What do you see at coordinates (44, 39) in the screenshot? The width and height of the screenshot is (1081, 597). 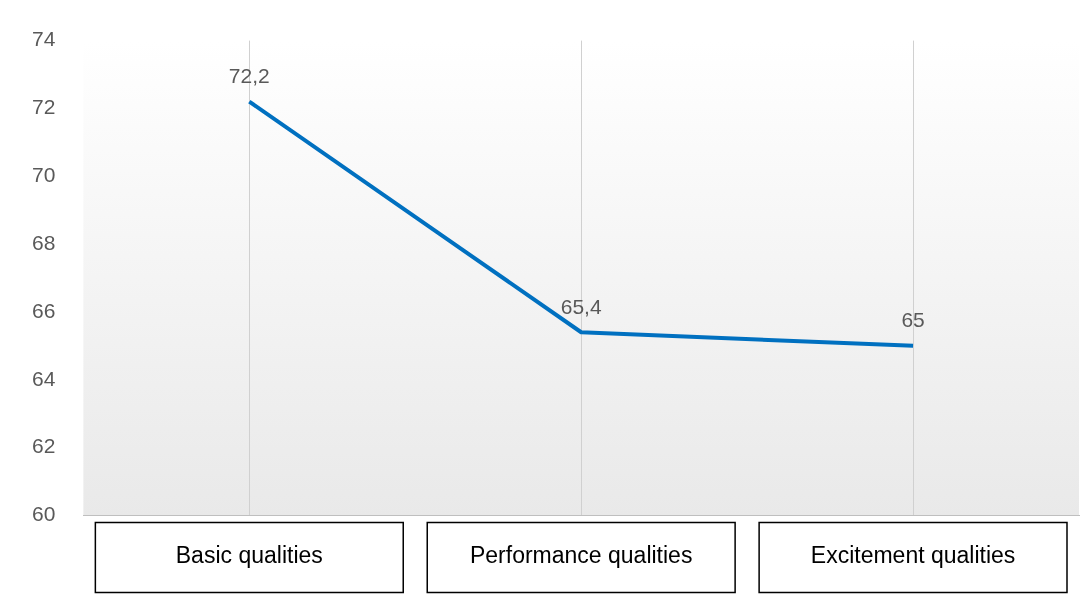 I see `y-tick-label: 74` at bounding box center [44, 39].